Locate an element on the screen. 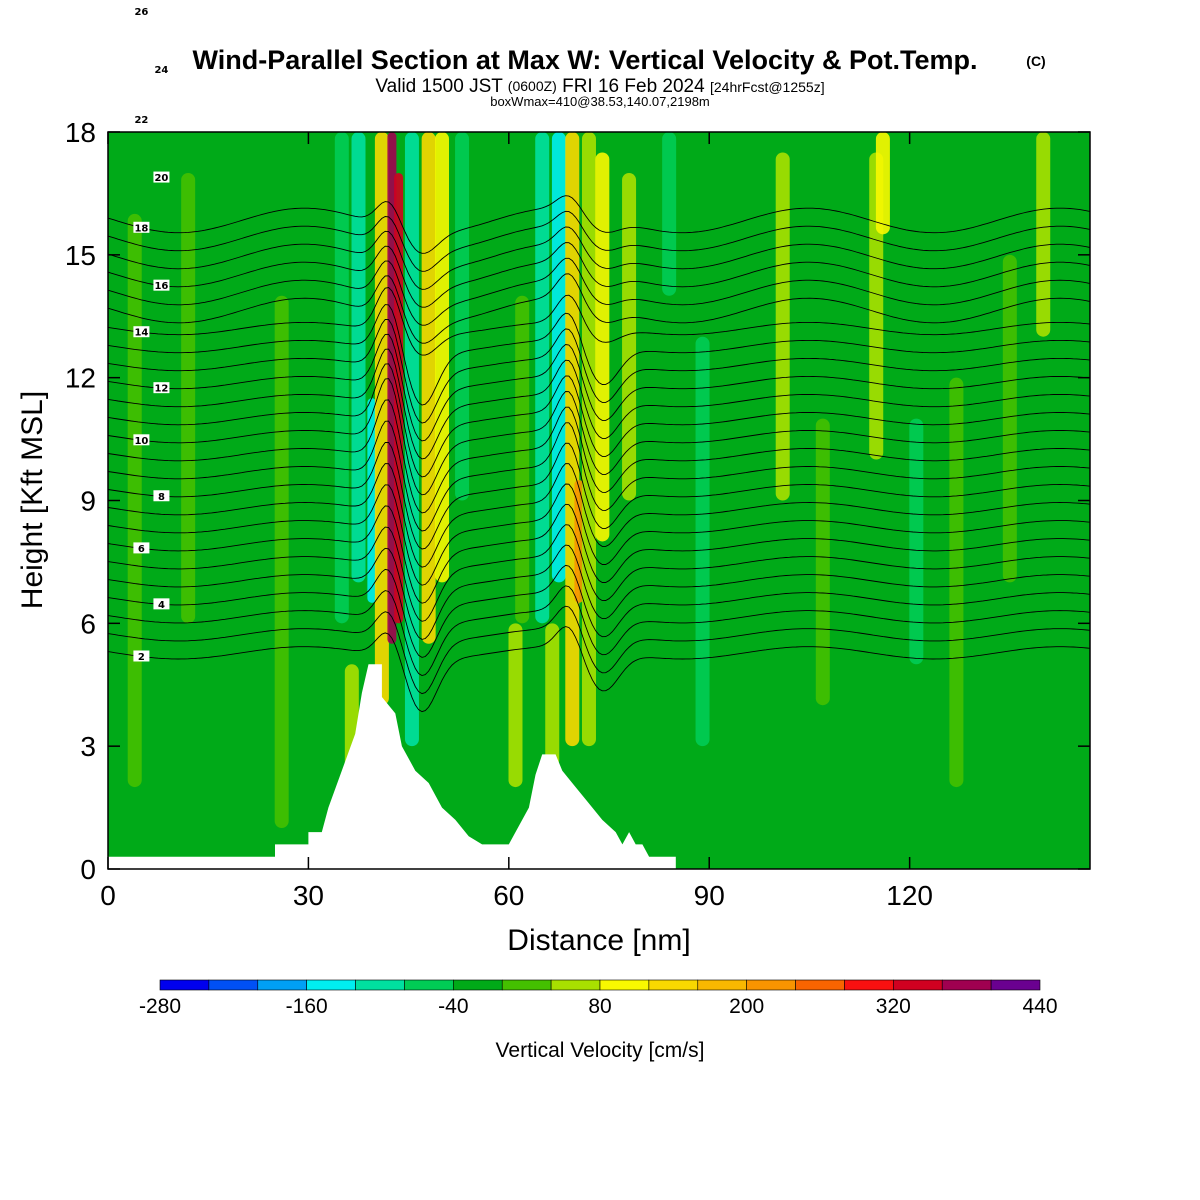  colorbar-tick-label-6: 440 is located at coordinates (1039, 1006).